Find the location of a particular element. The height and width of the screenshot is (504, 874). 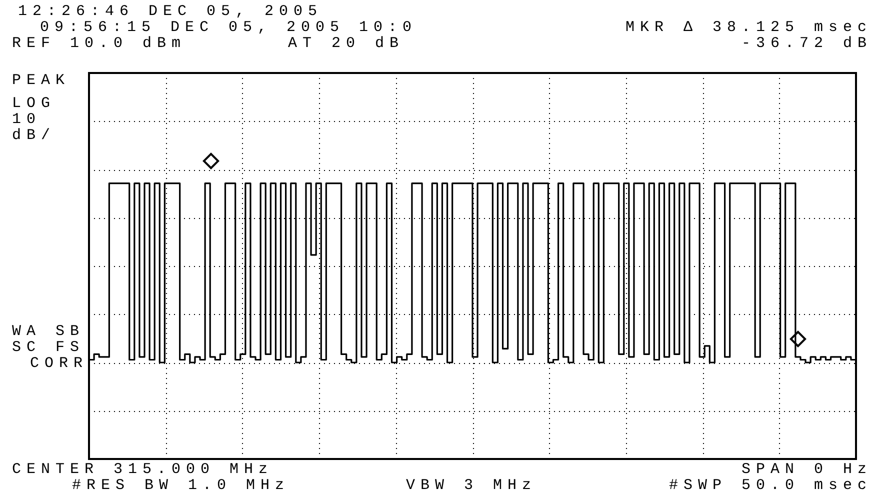

text: dB/ is located at coordinates (34, 135).